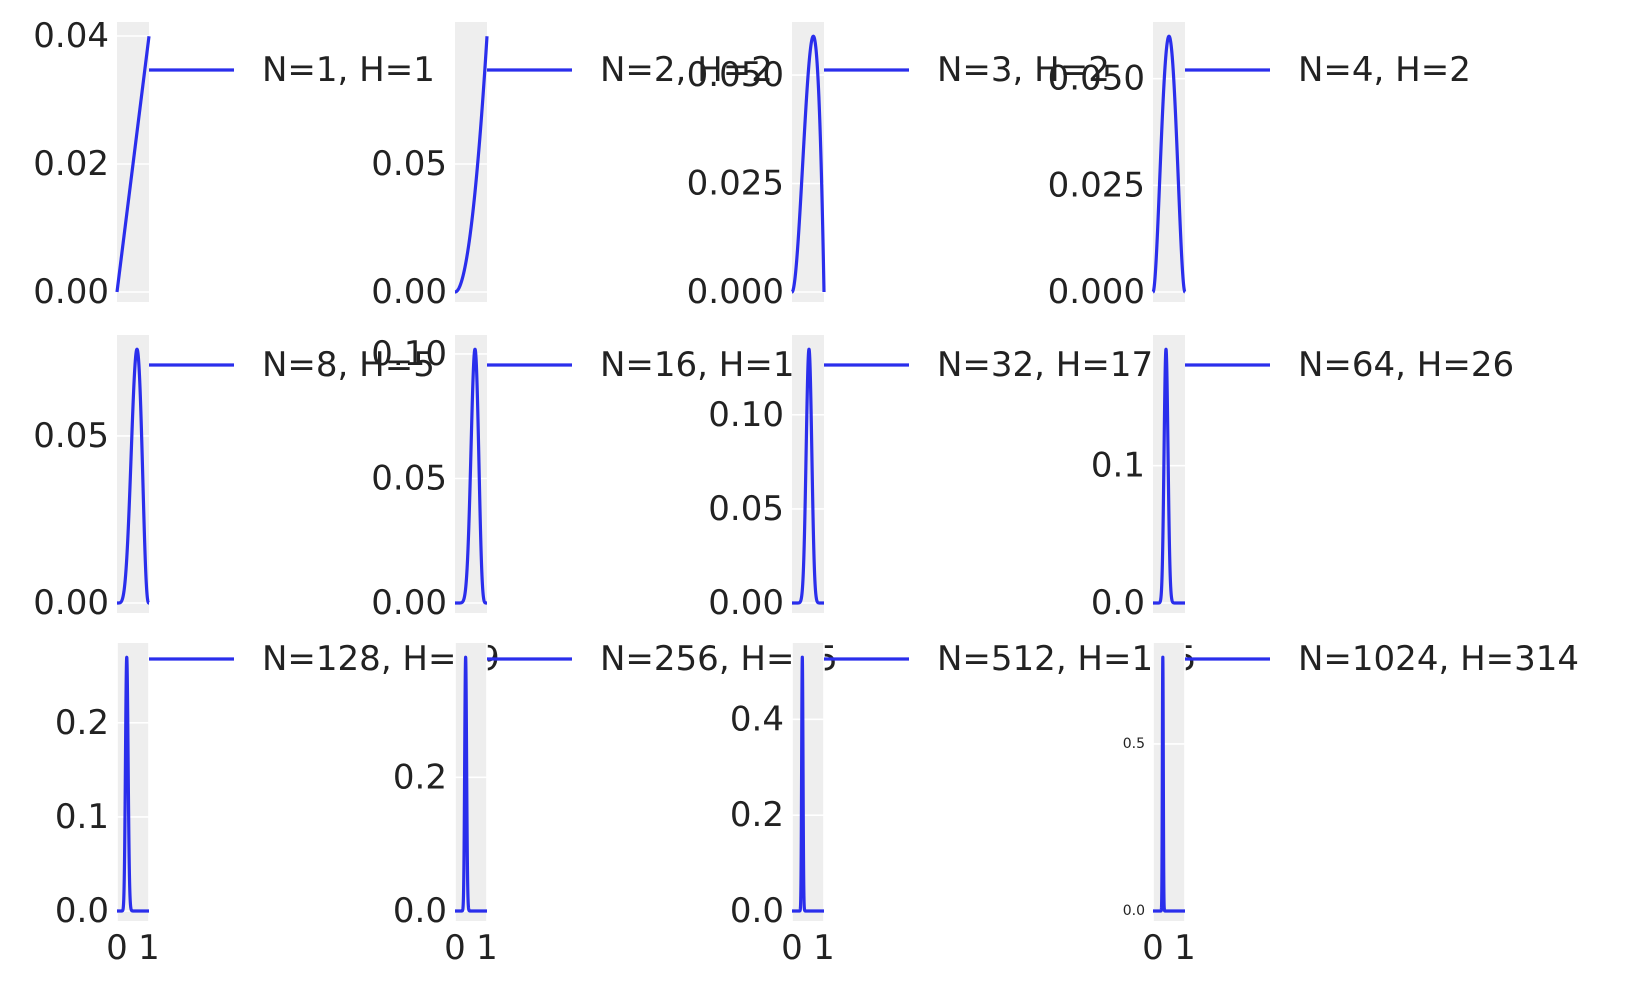  What do you see at coordinates (1406, 365) in the screenshot?
I see `legend-label: N=64, H=26` at bounding box center [1406, 365].